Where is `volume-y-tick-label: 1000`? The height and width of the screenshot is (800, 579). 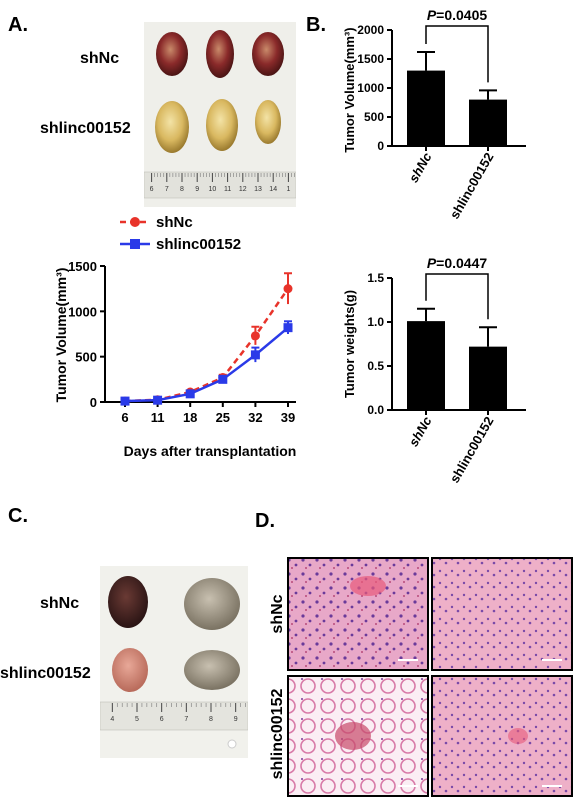 volume-y-tick-label: 1000 is located at coordinates (370, 88).